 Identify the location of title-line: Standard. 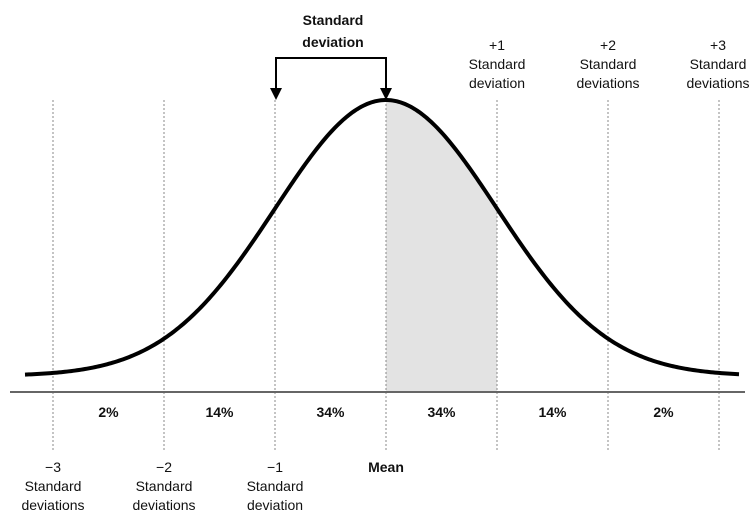
(333, 20).